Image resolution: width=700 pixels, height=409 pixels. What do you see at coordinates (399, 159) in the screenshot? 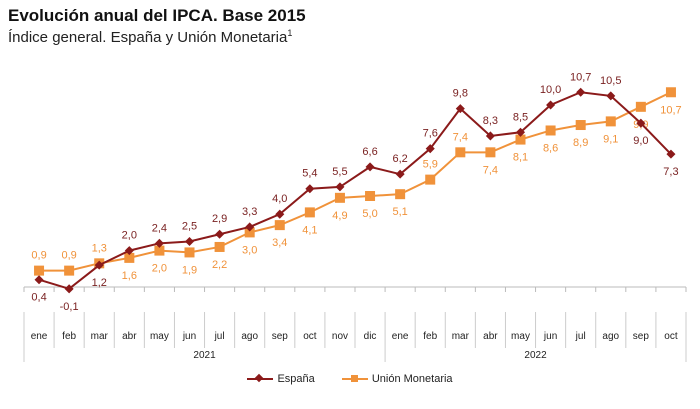
I see `data-label: 6,2` at bounding box center [399, 159].